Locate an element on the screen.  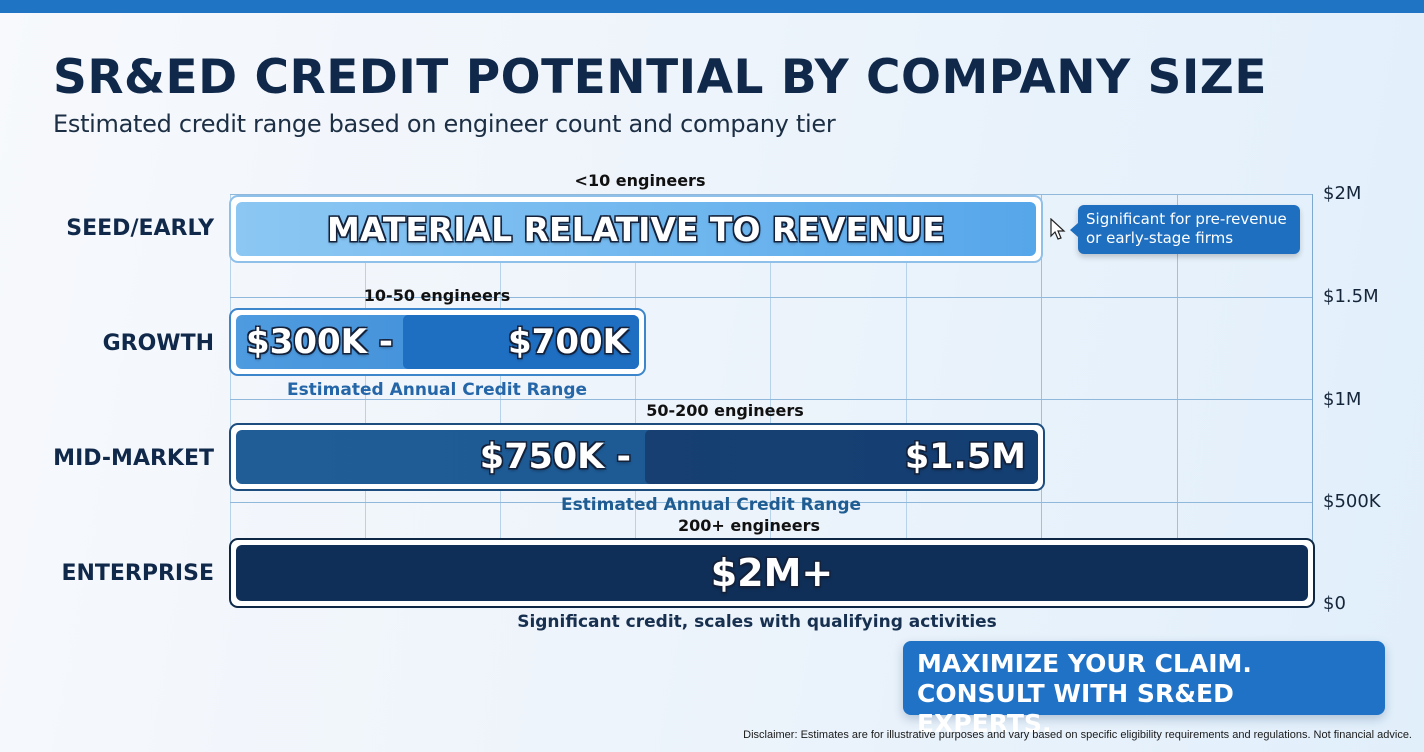
bar-growth-high-segment is located at coordinates (521, 342).